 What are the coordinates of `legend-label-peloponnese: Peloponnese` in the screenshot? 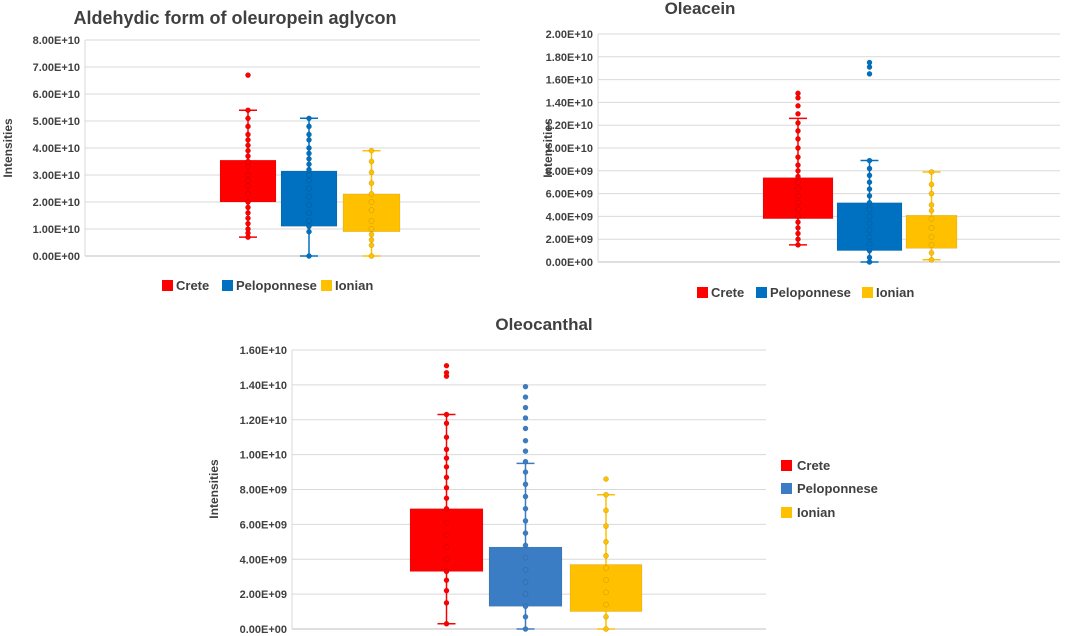 It's located at (276, 285).